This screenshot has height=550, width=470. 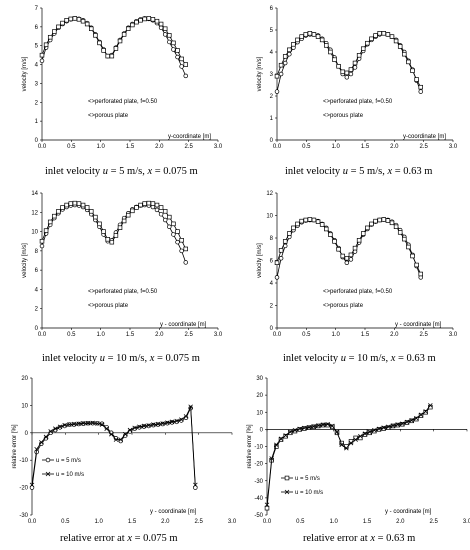 What do you see at coordinates (250, 446) in the screenshot?
I see `y-axis-label: relative error [%]` at bounding box center [250, 446].